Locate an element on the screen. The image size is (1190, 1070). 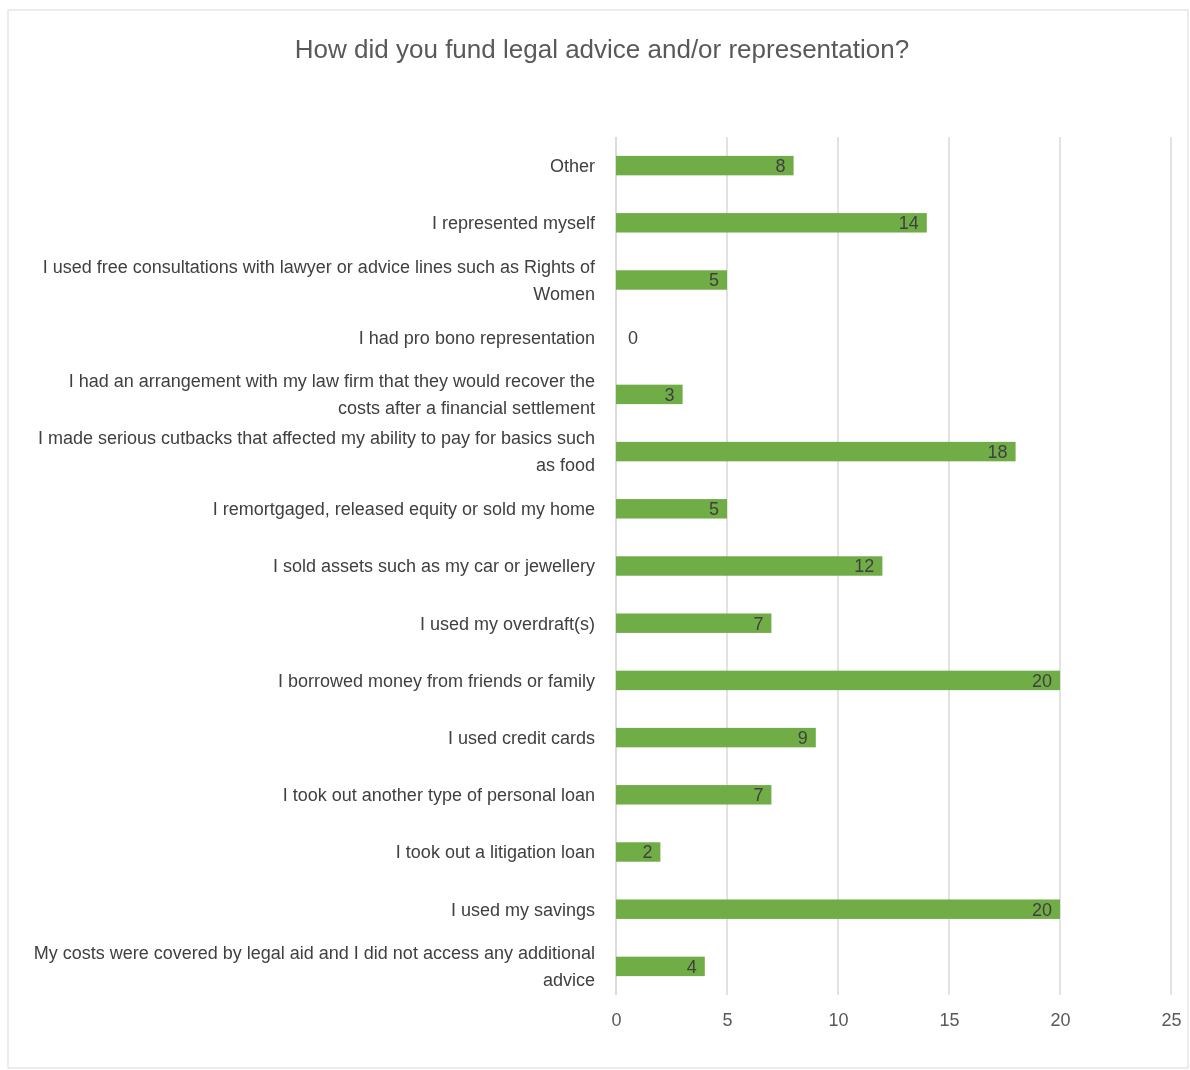
y-tick-label: I borrowed money from friends or family is located at coordinates (436, 680).